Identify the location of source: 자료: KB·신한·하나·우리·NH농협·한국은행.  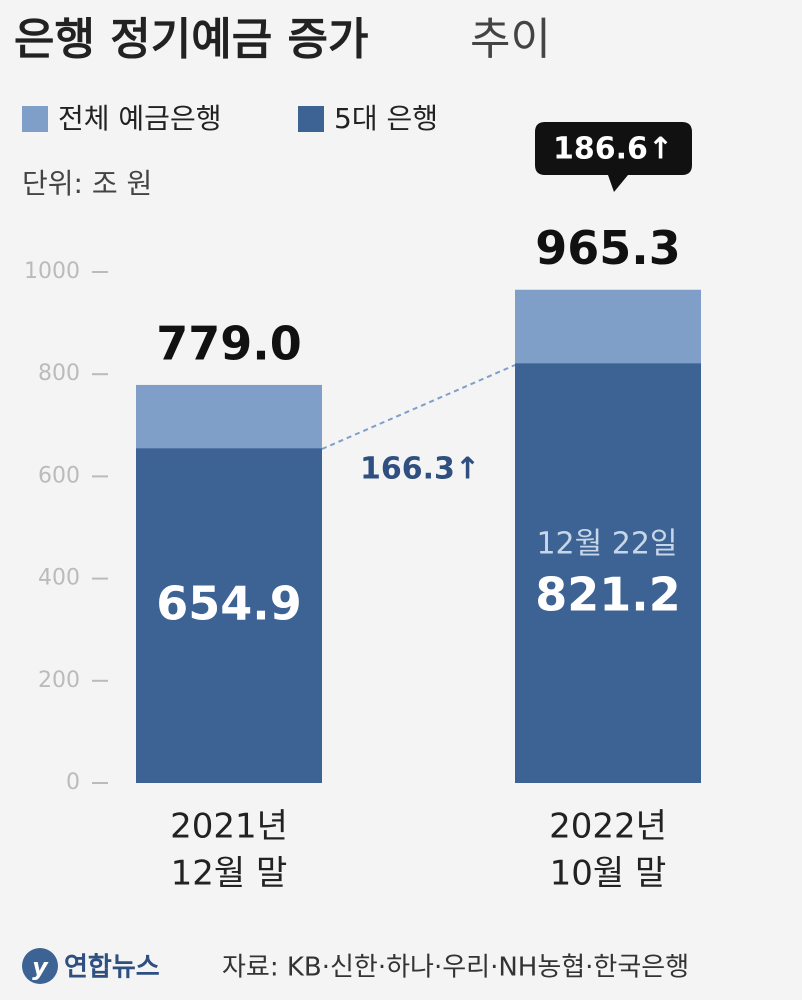
(455, 968).